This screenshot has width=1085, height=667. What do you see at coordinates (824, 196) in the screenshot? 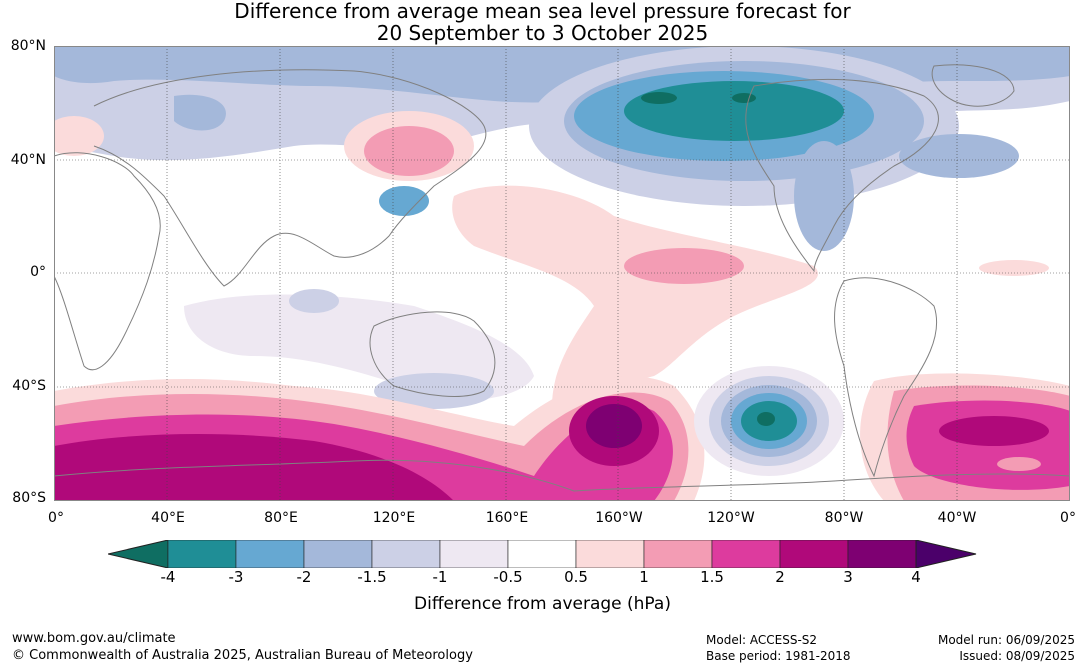
I see `north-america-trough` at bounding box center [824, 196].